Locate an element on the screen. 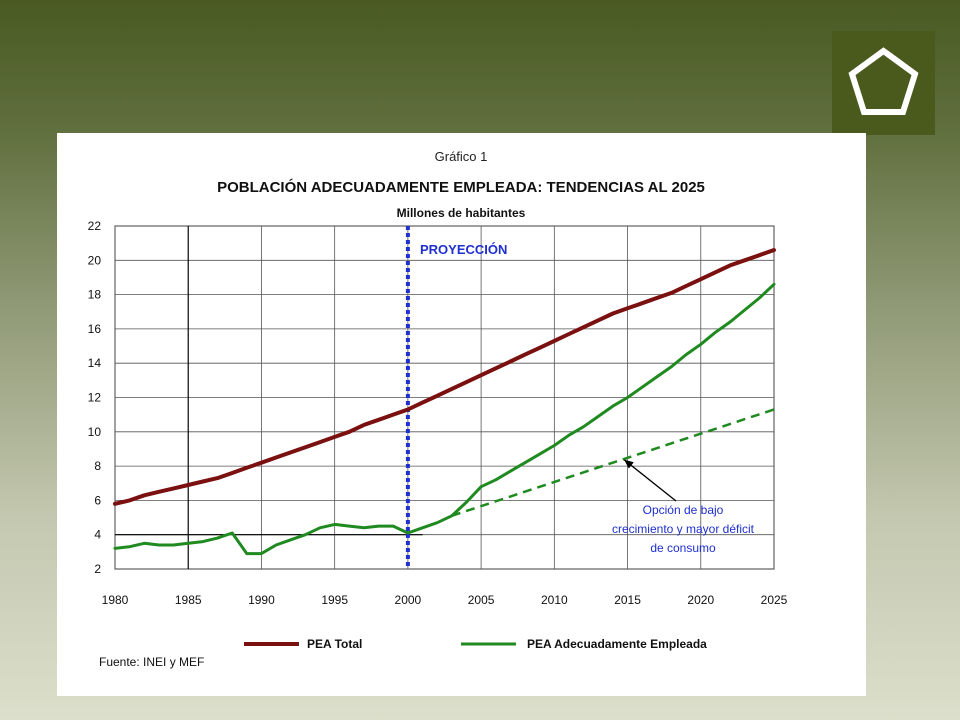  y-tick-label: 4 is located at coordinates (97, 535).